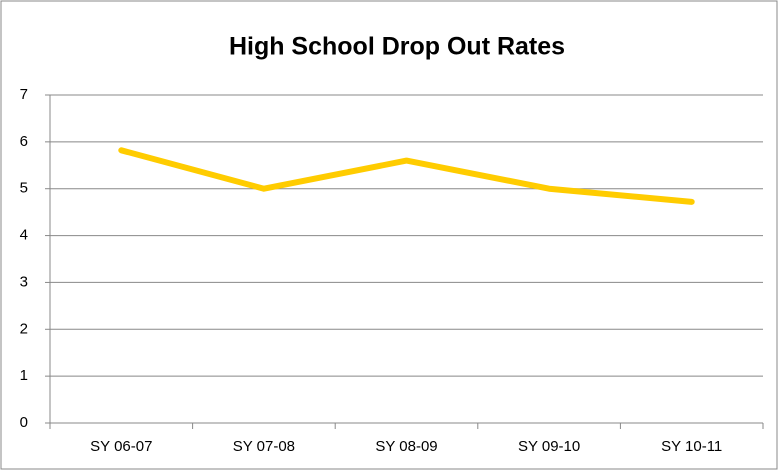  I want to click on y-tick-label: 6, so click(24, 141).